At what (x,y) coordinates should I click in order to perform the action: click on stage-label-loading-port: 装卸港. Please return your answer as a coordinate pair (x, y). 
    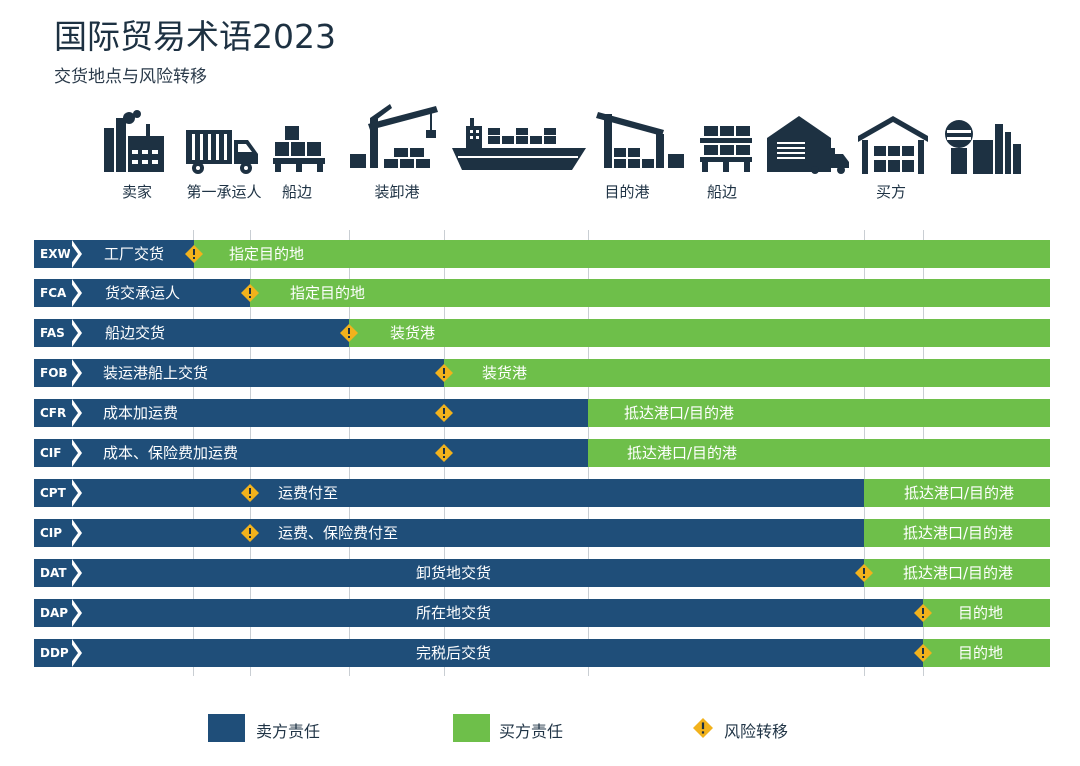
    Looking at the image, I should click on (397, 192).